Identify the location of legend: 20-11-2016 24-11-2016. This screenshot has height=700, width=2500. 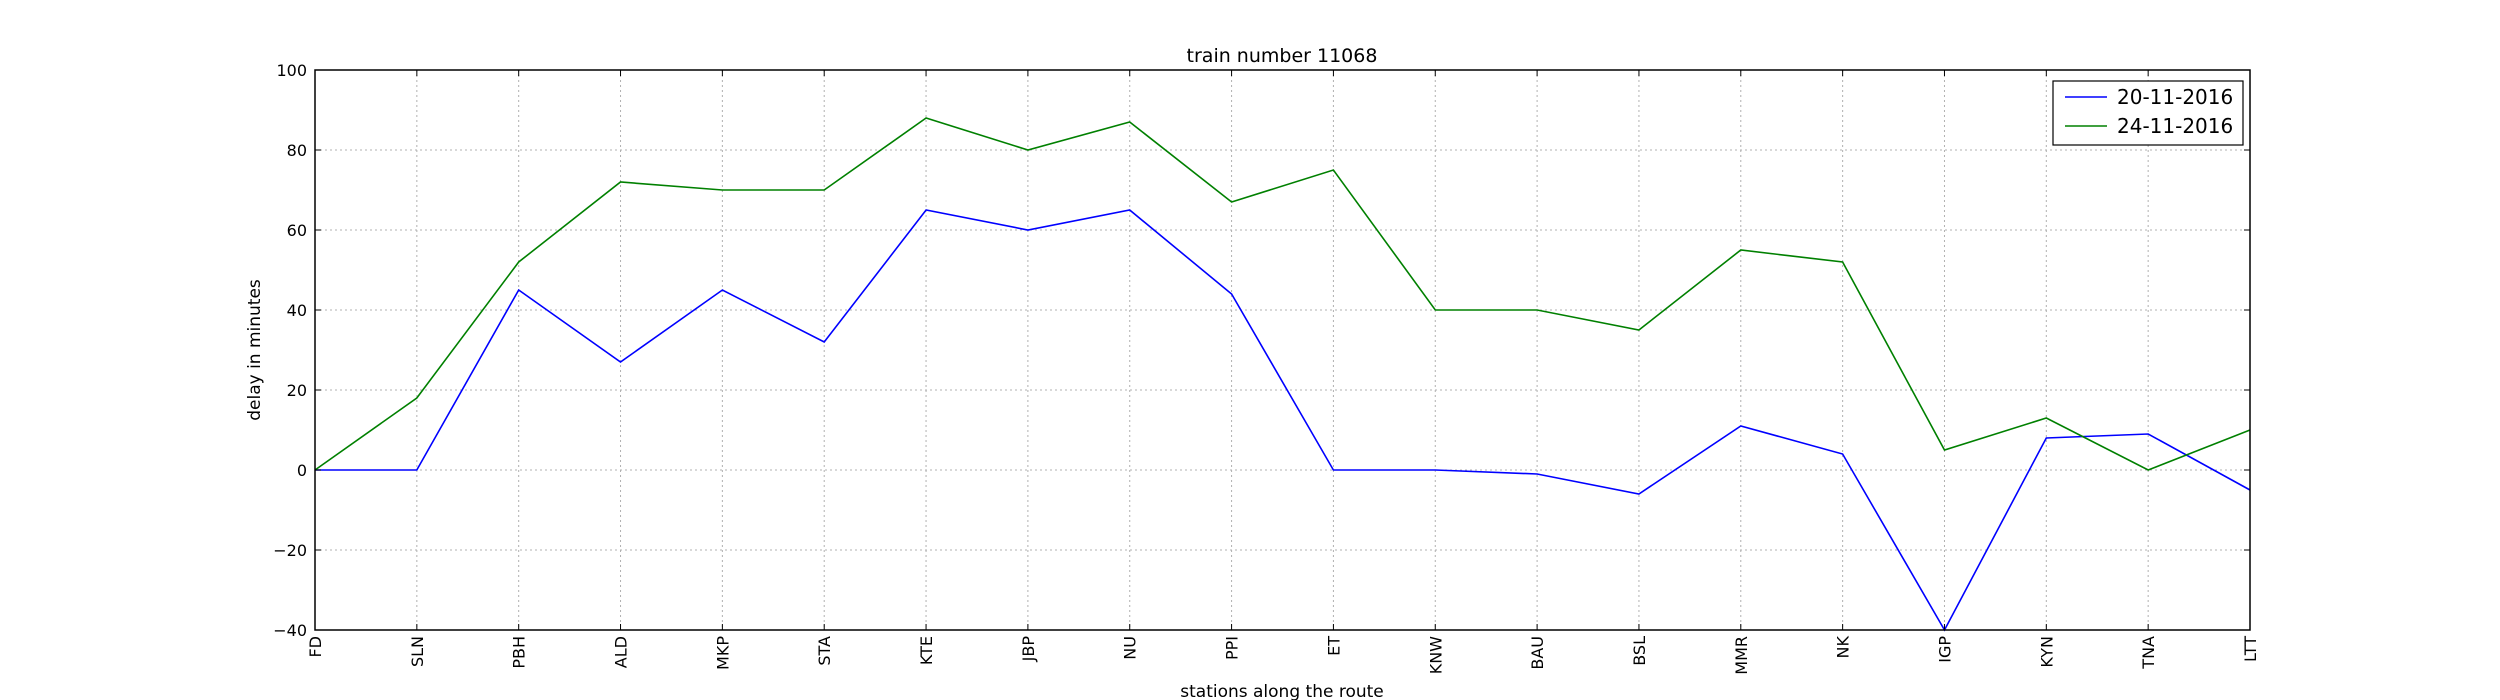
(2148, 113).